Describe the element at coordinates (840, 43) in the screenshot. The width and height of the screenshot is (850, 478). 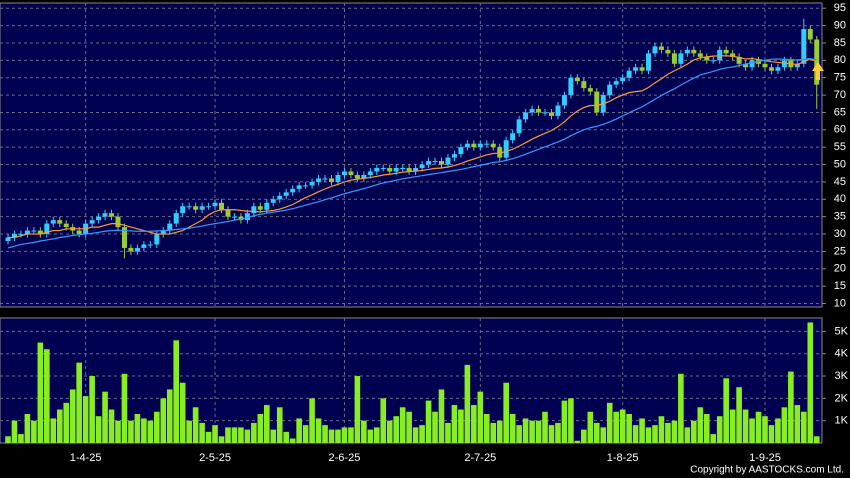
I see `y-tick-label: 85` at that location.